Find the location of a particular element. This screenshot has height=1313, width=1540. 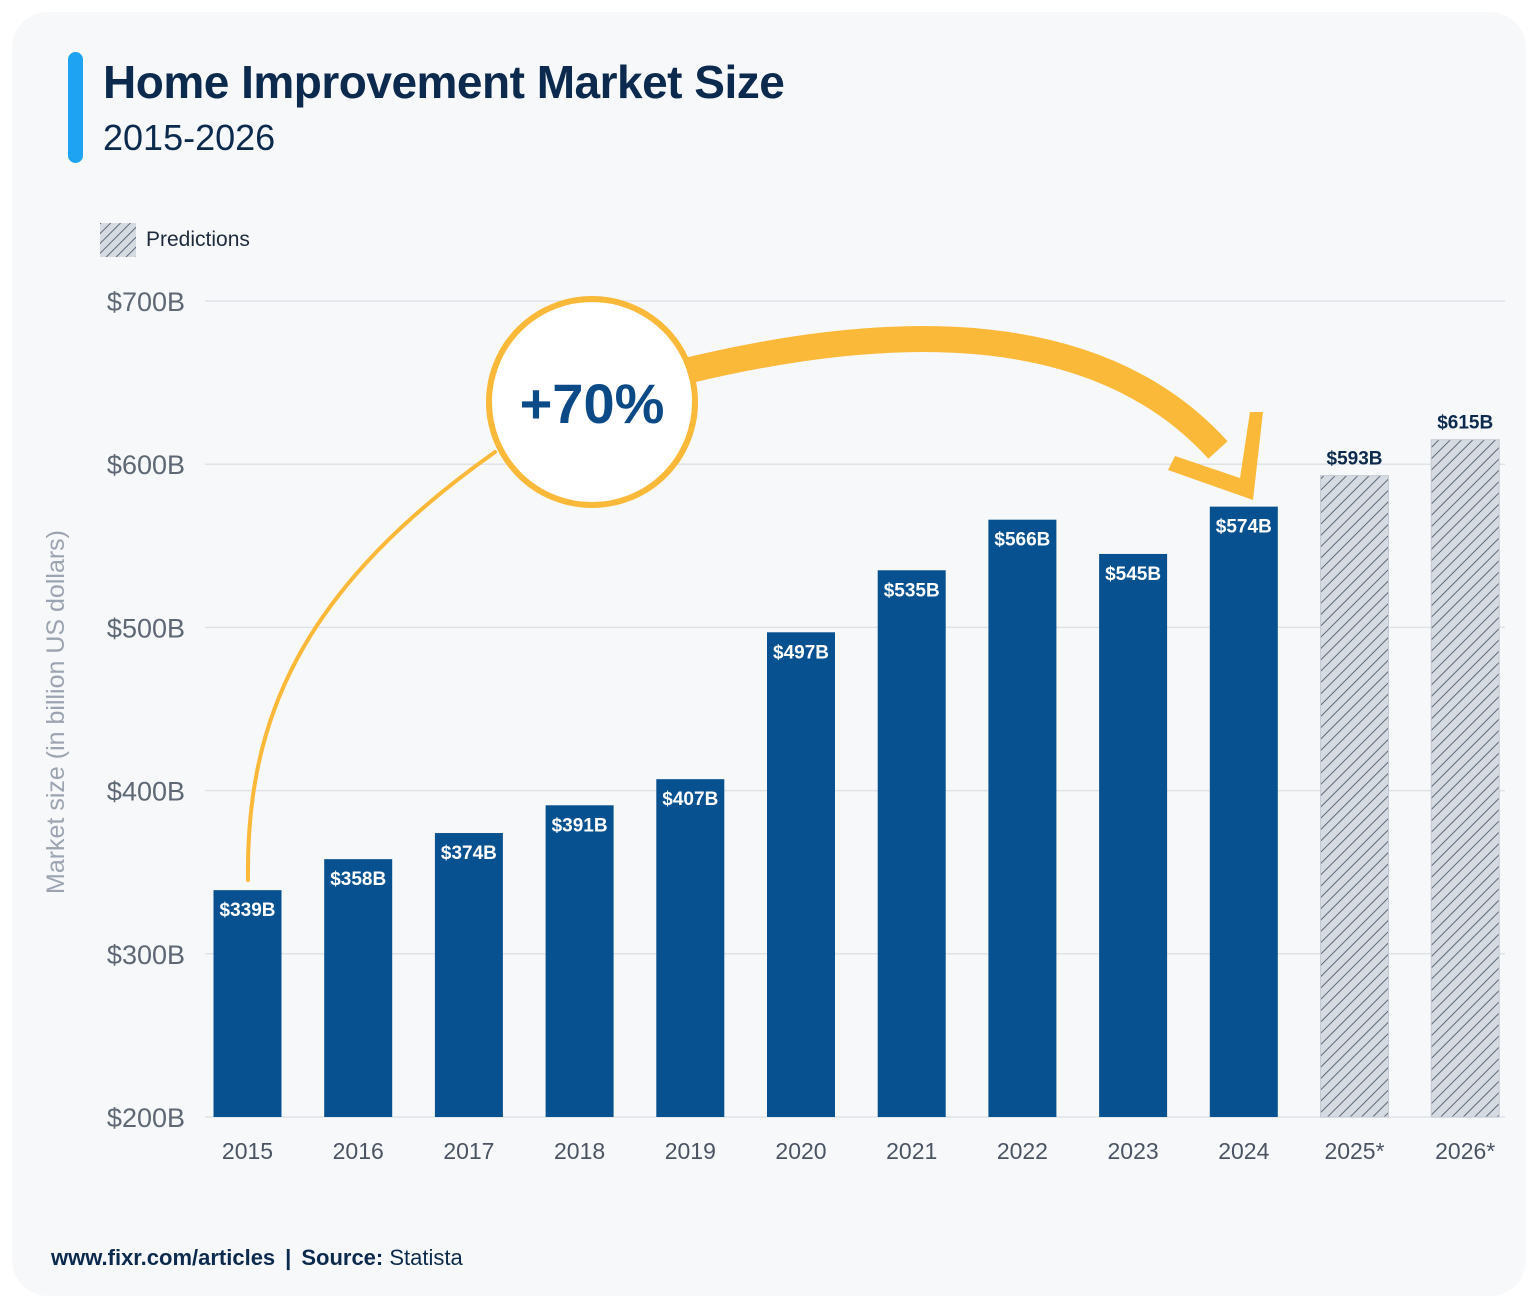

growth-arrow-thick-arc is located at coordinates (957, 392).